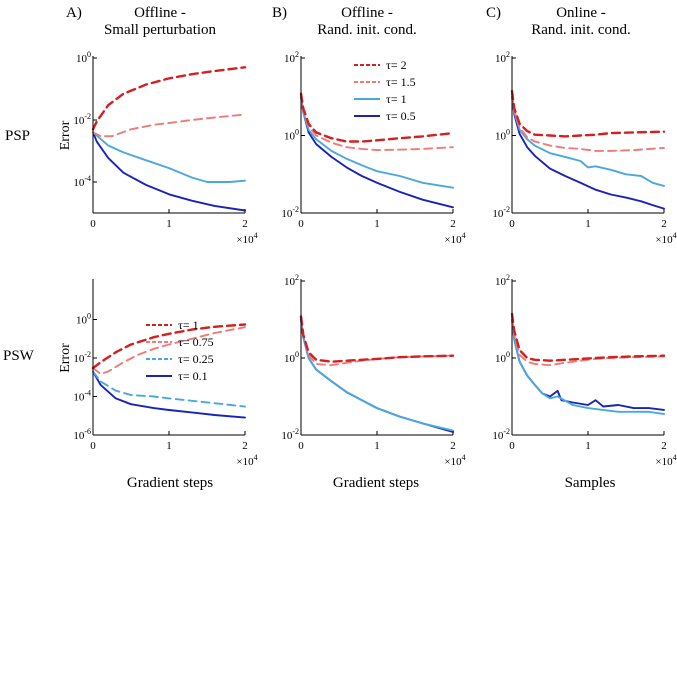 Image resolution: width=677 pixels, height=695 pixels. I want to click on legend-label: τ= 0.75, so click(196, 342).